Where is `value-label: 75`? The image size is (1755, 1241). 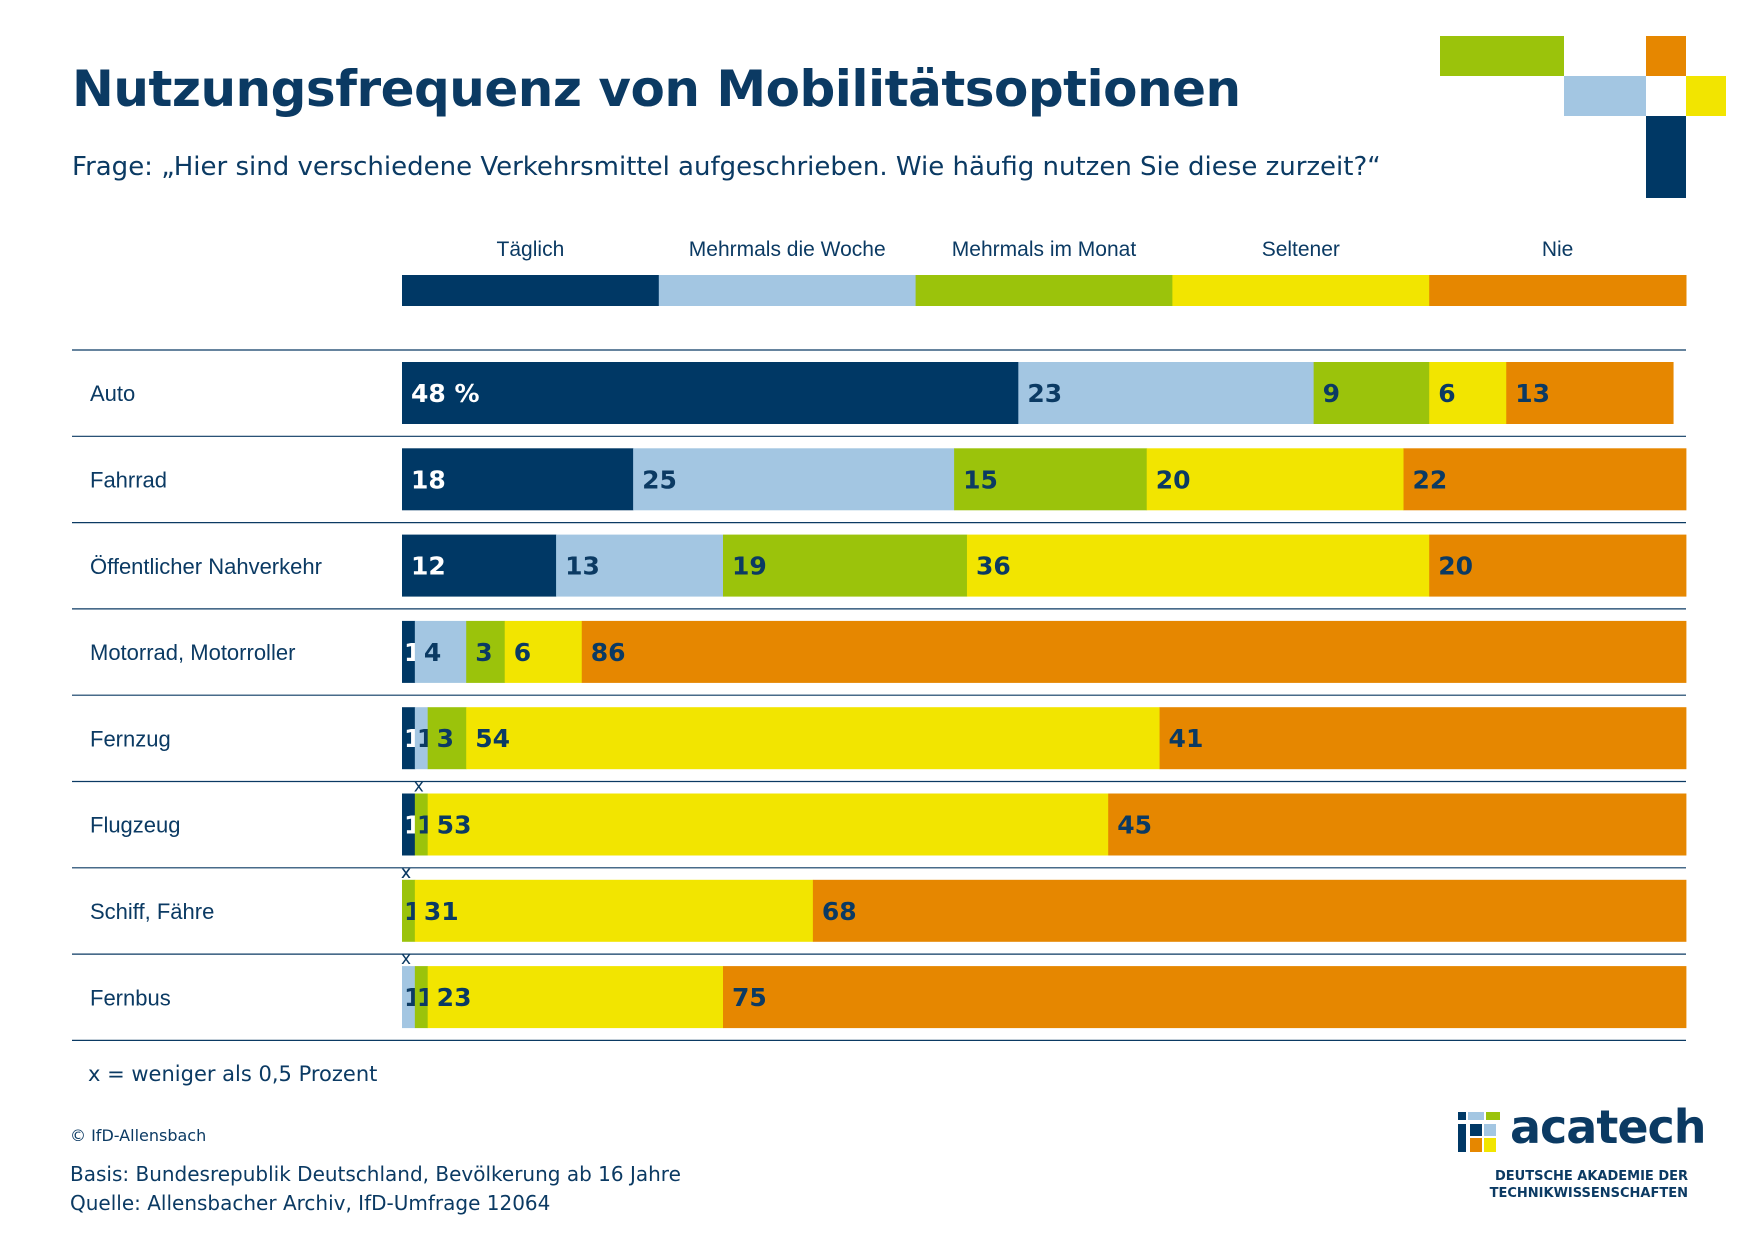
value-label: 75 is located at coordinates (749, 997).